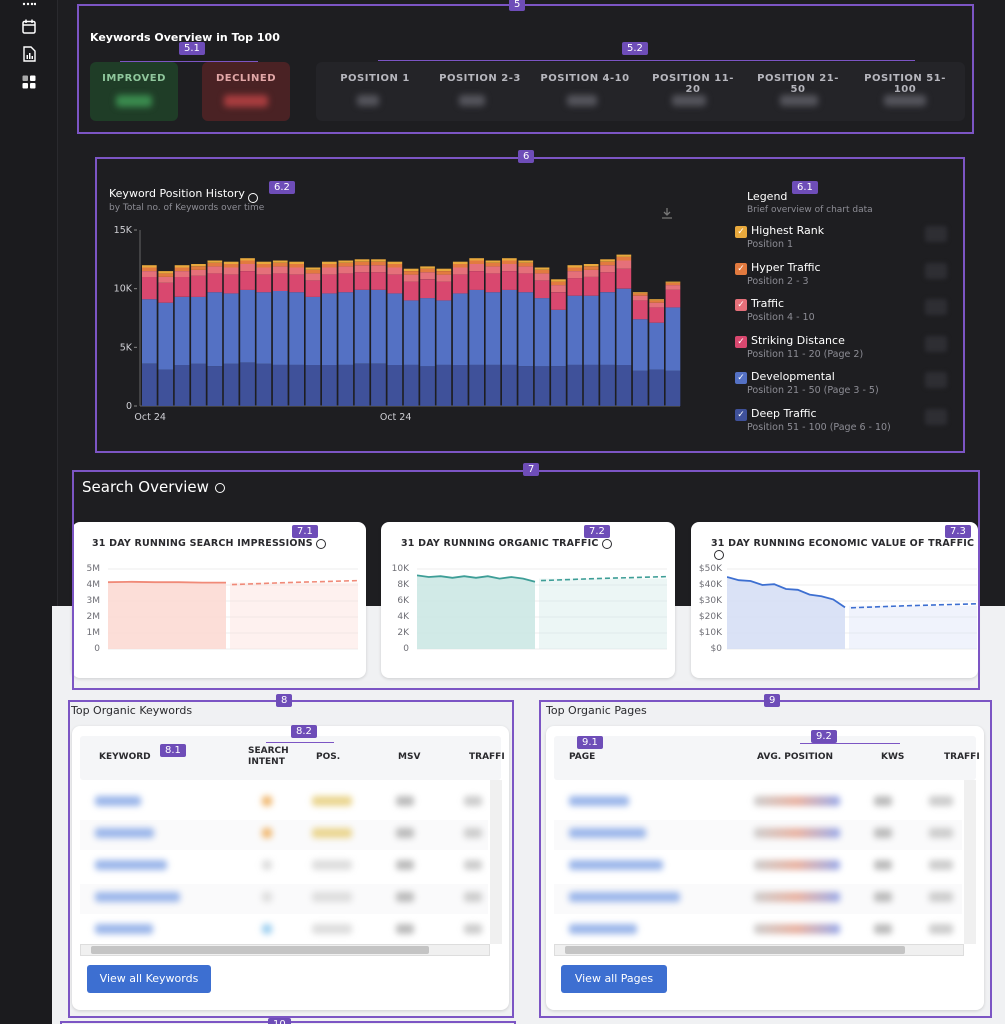 This screenshot has width=1005, height=1024. What do you see at coordinates (786, 592) in the screenshot?
I see `series-line` at bounding box center [786, 592].